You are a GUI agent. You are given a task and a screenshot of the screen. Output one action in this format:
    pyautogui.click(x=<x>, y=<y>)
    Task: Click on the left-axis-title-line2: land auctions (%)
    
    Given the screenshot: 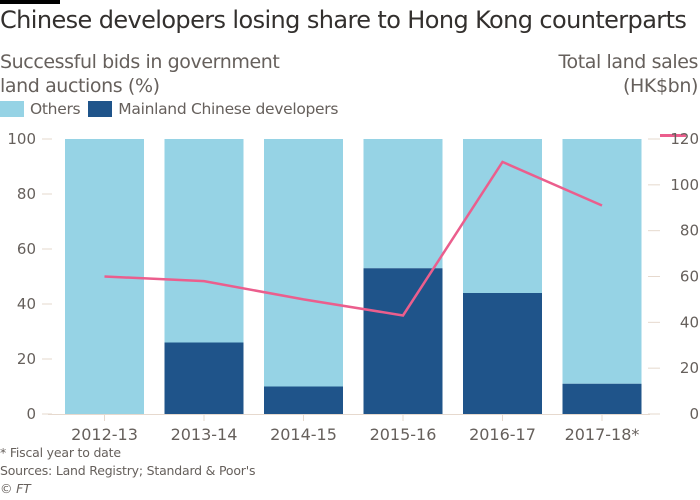 What is the action you would take?
    pyautogui.click(x=80, y=86)
    